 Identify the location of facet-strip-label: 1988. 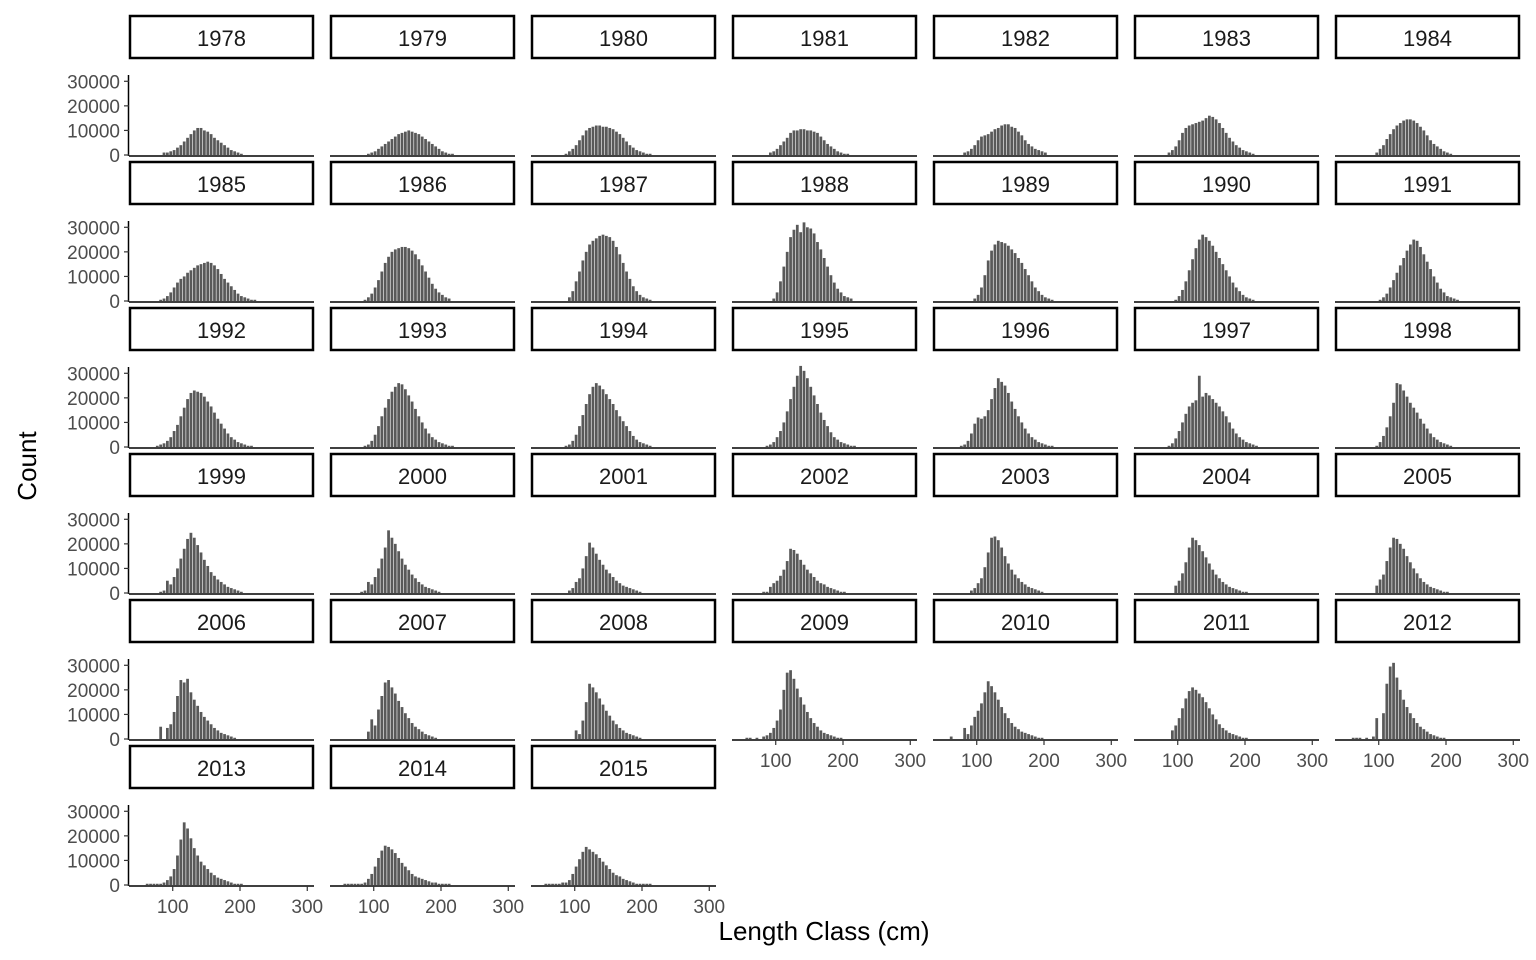
(824, 184).